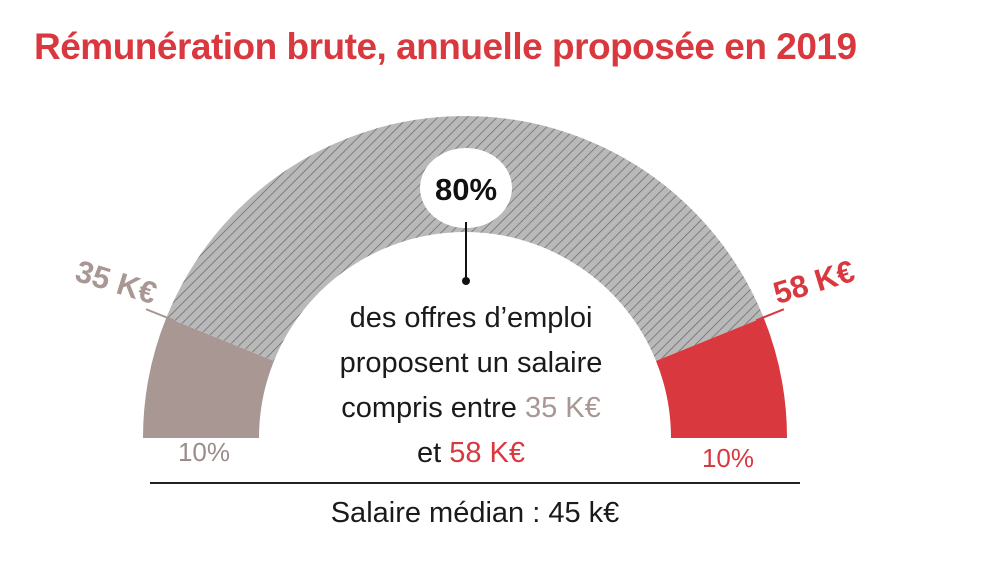 The image size is (1006, 566). Describe the element at coordinates (487, 453) in the screenshot. I see `description-high-value: 58 K€` at that location.